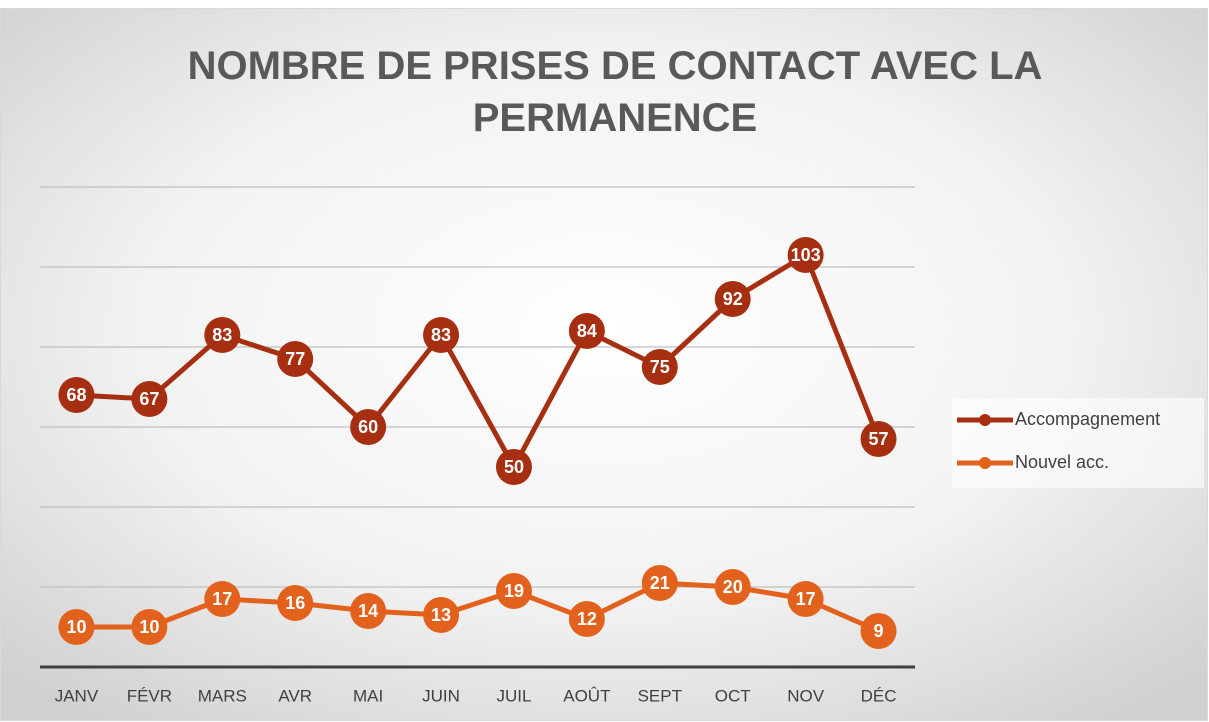 This screenshot has height=722, width=1209. Describe the element at coordinates (77, 695) in the screenshot. I see `x-tick-label: JANV` at that location.